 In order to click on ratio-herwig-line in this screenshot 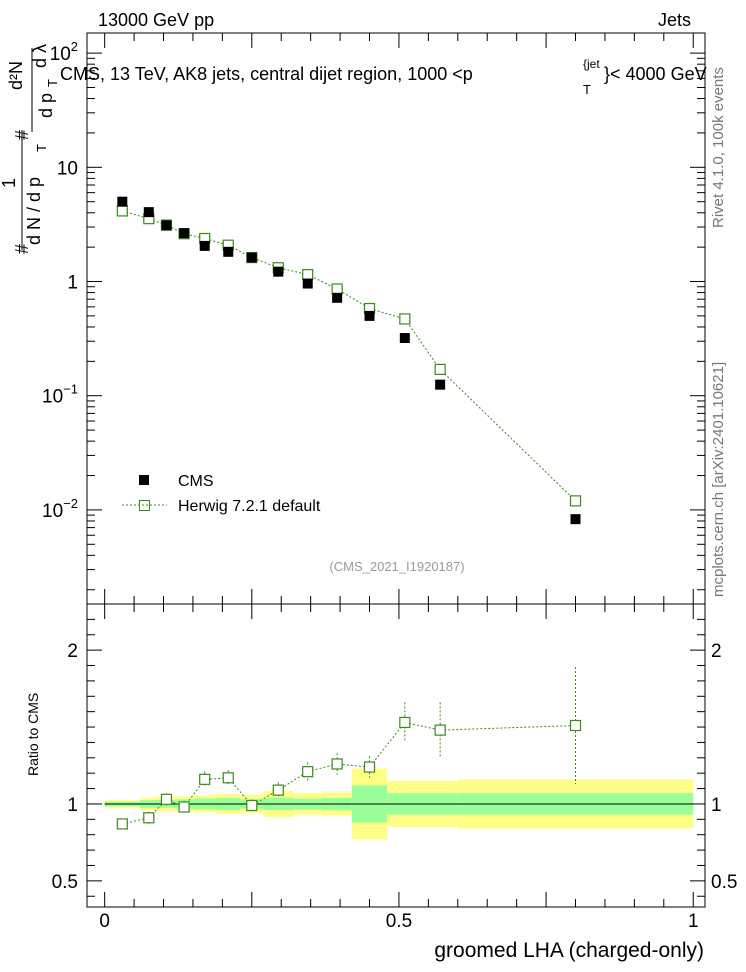, I will do `click(349, 773)`.